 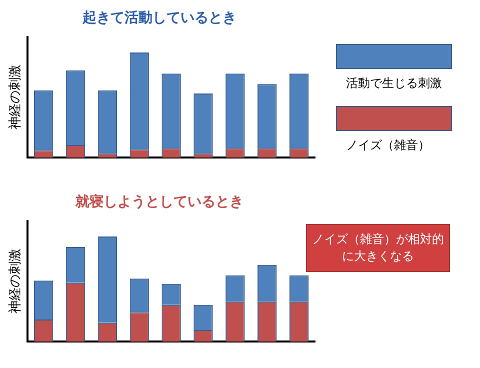 What do you see at coordinates (159, 201) in the screenshot?
I see `chart-title: 就寝しようとしているとき` at bounding box center [159, 201].